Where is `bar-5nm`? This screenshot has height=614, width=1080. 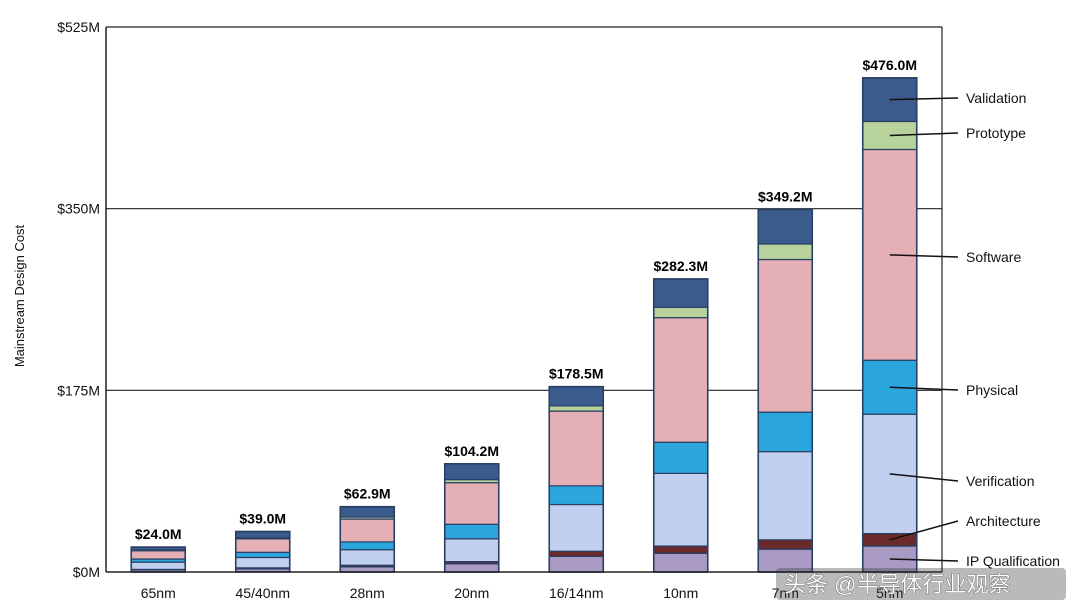 bar-5nm is located at coordinates (889, 325).